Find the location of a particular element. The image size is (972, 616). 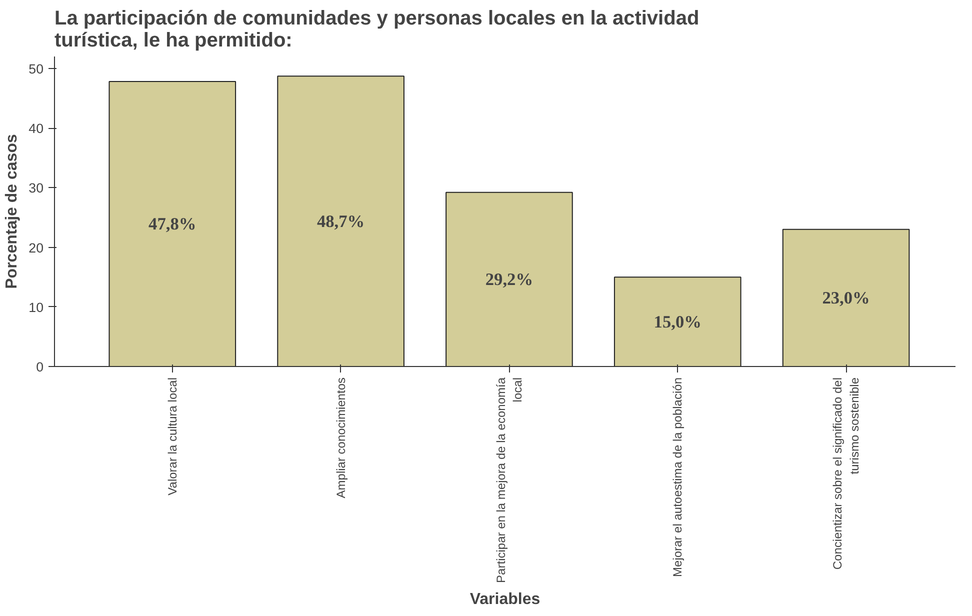

data-label: 23,0% is located at coordinates (846, 298).